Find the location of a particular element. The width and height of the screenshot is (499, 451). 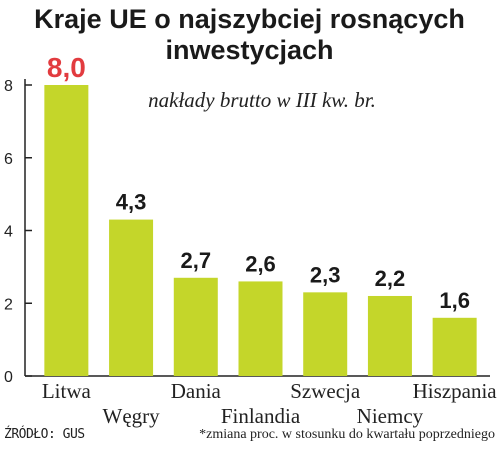

y-tick-label: 2 is located at coordinates (8, 304).